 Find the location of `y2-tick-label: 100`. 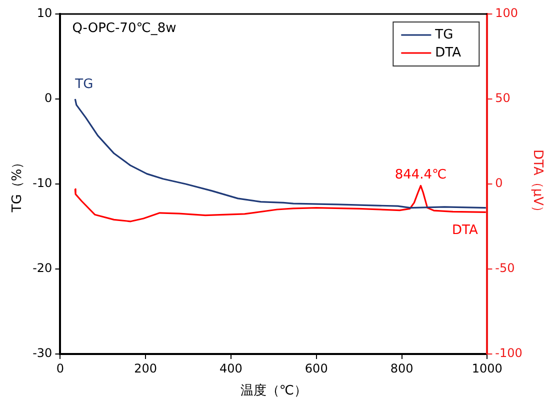

y2-tick-label: 100 is located at coordinates (506, 13).